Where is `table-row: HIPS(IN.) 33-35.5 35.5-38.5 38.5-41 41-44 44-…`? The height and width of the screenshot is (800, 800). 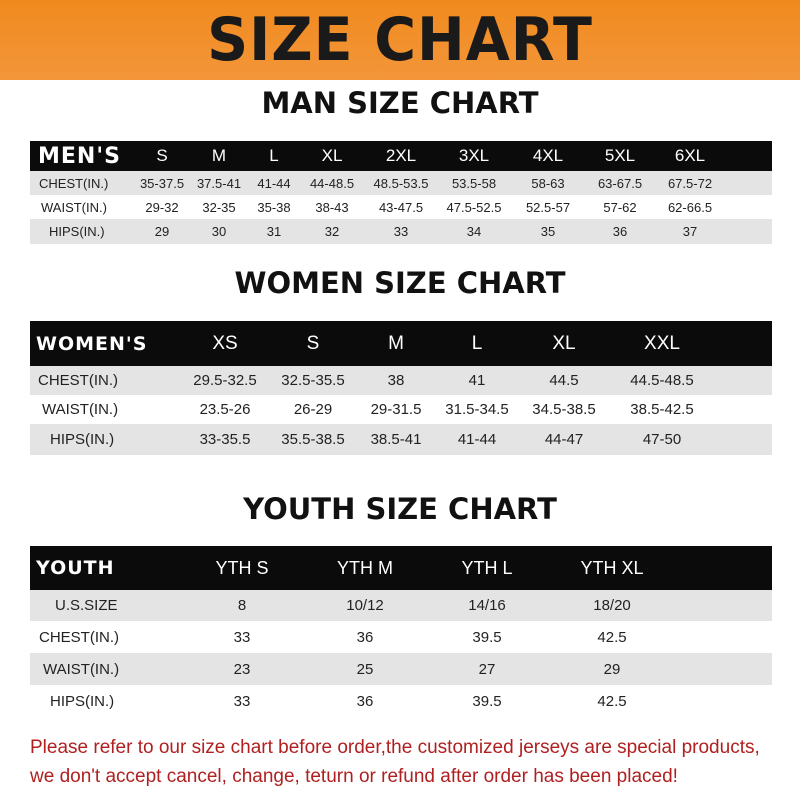
table-row: HIPS(IN.) 33-35.5 35.5-38.5 38.5-41 41-44 44-… is located at coordinates (401, 439).